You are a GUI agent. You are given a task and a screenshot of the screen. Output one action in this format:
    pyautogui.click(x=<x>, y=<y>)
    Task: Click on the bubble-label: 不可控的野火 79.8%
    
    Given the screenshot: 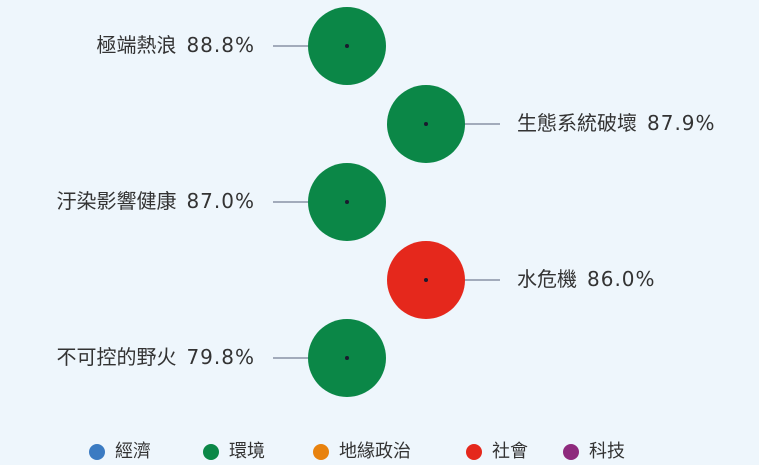 What is the action you would take?
    pyautogui.click(x=155, y=357)
    